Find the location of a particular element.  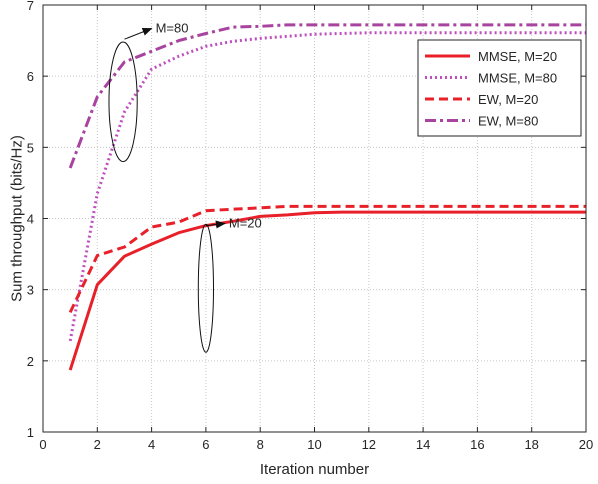

y-tick-label: 7 is located at coordinates (30, 6).